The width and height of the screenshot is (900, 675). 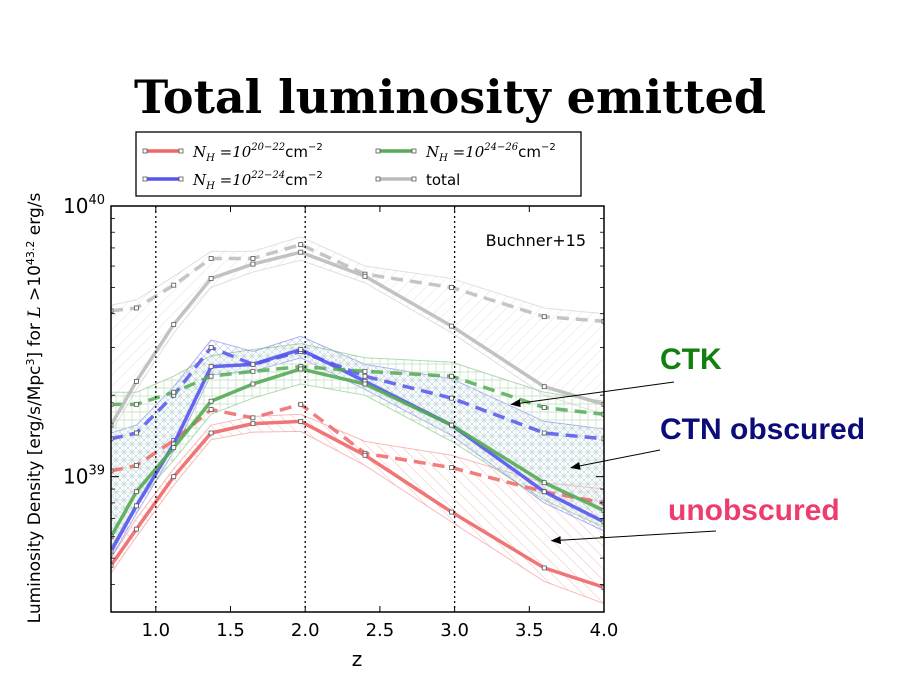 What do you see at coordinates (257, 153) in the screenshot?
I see `legend-label: NH =1020−22cm−2` at bounding box center [257, 153].